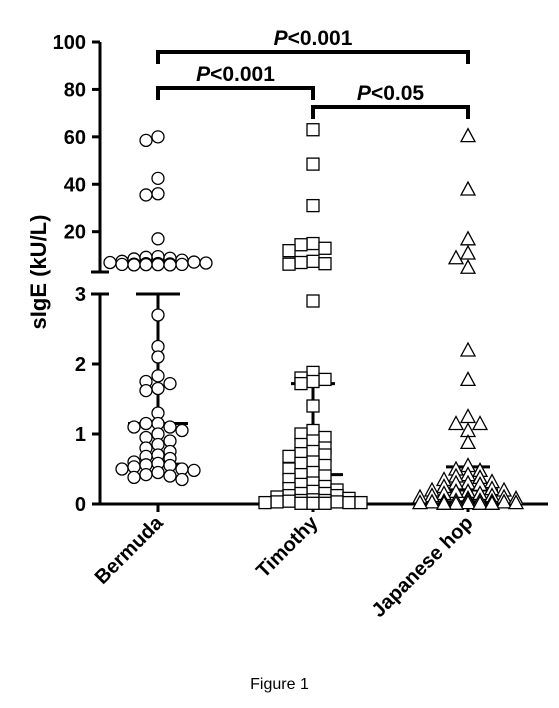 This screenshot has width=559, height=708. Describe the element at coordinates (129, 549) in the screenshot. I see `category-label: Bermuda` at that location.